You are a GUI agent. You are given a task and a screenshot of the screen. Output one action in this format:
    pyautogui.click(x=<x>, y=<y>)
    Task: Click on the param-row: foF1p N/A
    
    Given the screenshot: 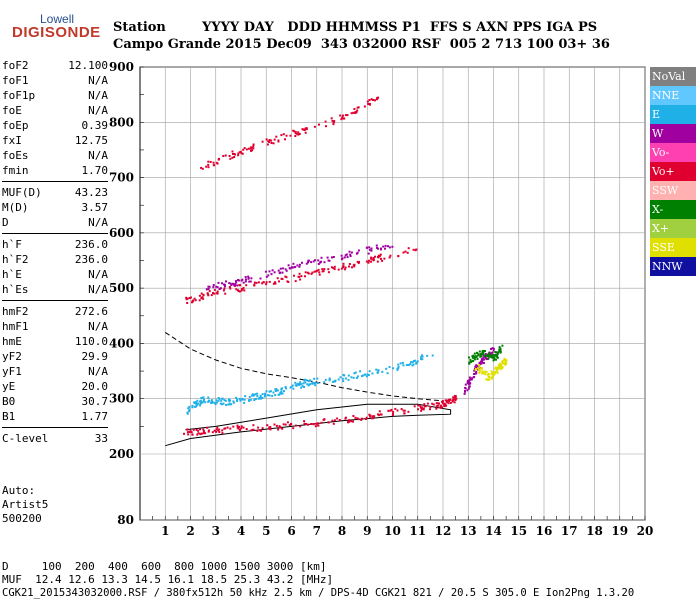 What is the action you would take?
    pyautogui.click(x=55, y=95)
    